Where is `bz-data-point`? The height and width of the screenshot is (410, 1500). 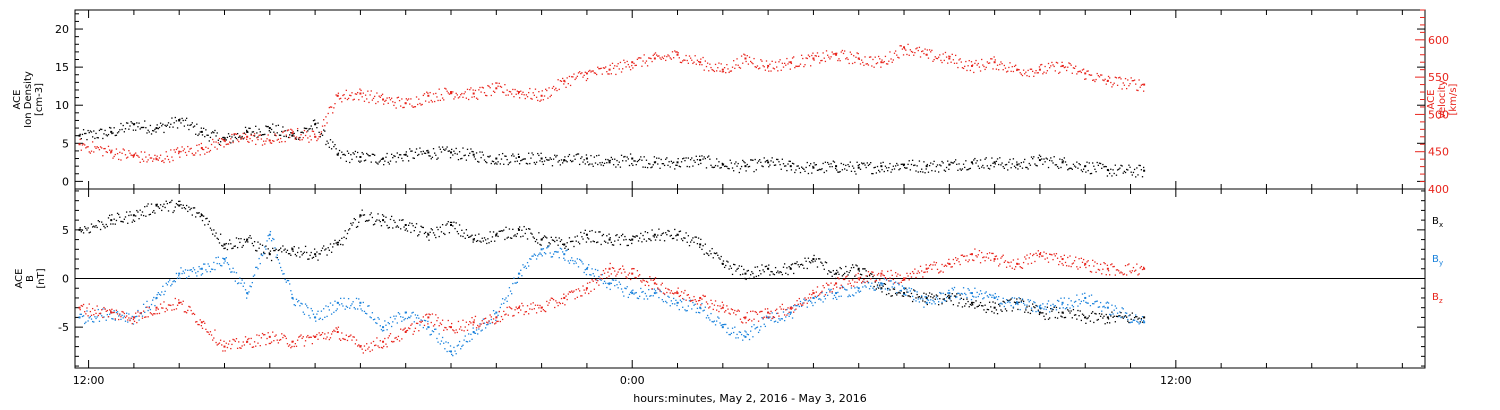 bz-data-point is located at coordinates (337, 332).